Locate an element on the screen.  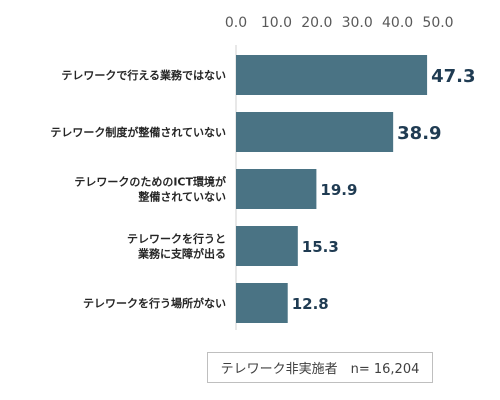
category-label: テレワークを行うと is located at coordinates (176, 239).